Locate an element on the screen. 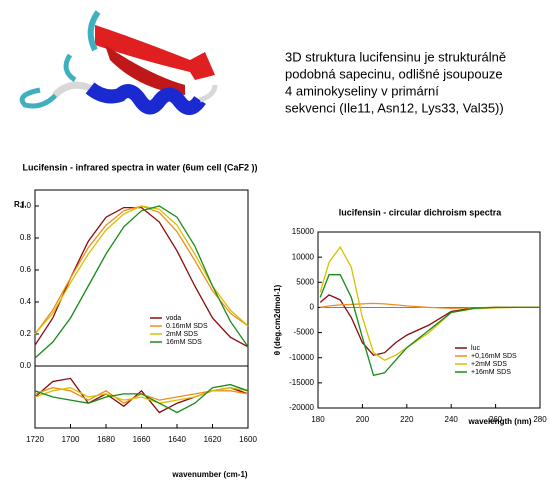 This screenshot has height=489, width=550. y-tick-label: 0 is located at coordinates (312, 307).